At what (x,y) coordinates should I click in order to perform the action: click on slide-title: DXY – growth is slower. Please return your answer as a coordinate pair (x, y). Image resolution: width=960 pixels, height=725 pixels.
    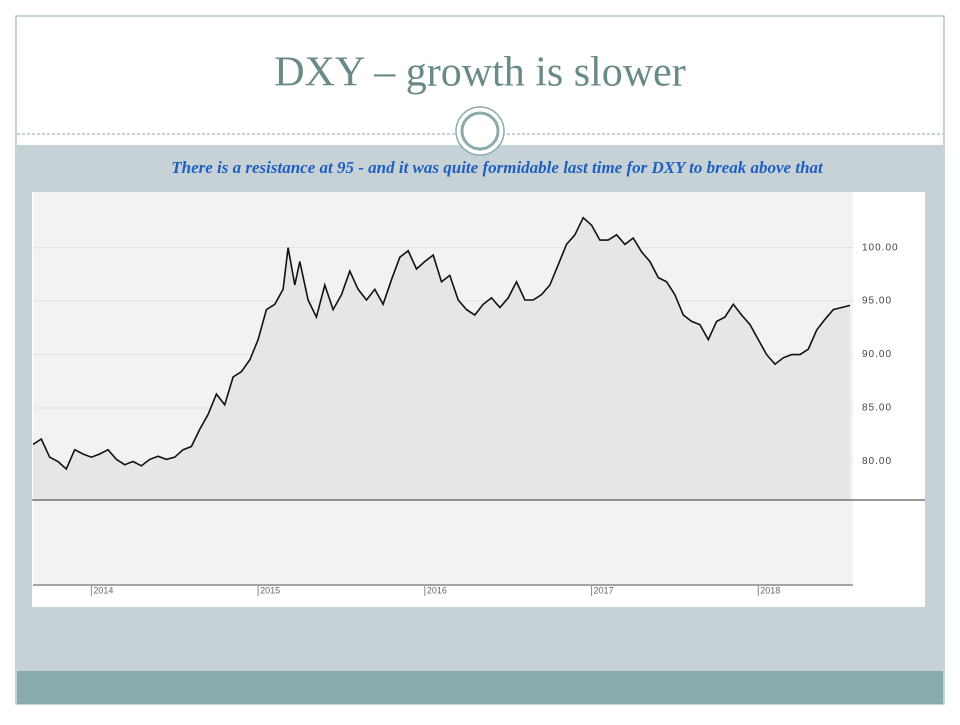
    Looking at the image, I should click on (479, 73).